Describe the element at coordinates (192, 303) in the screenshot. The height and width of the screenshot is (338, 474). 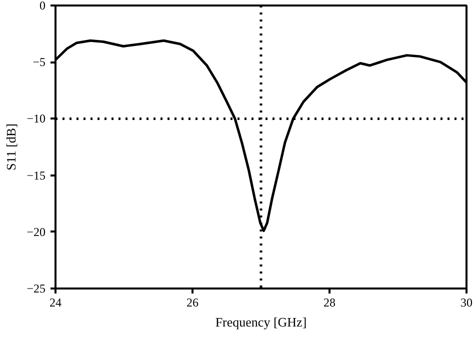
I see `x-tick-label: 26` at that location.